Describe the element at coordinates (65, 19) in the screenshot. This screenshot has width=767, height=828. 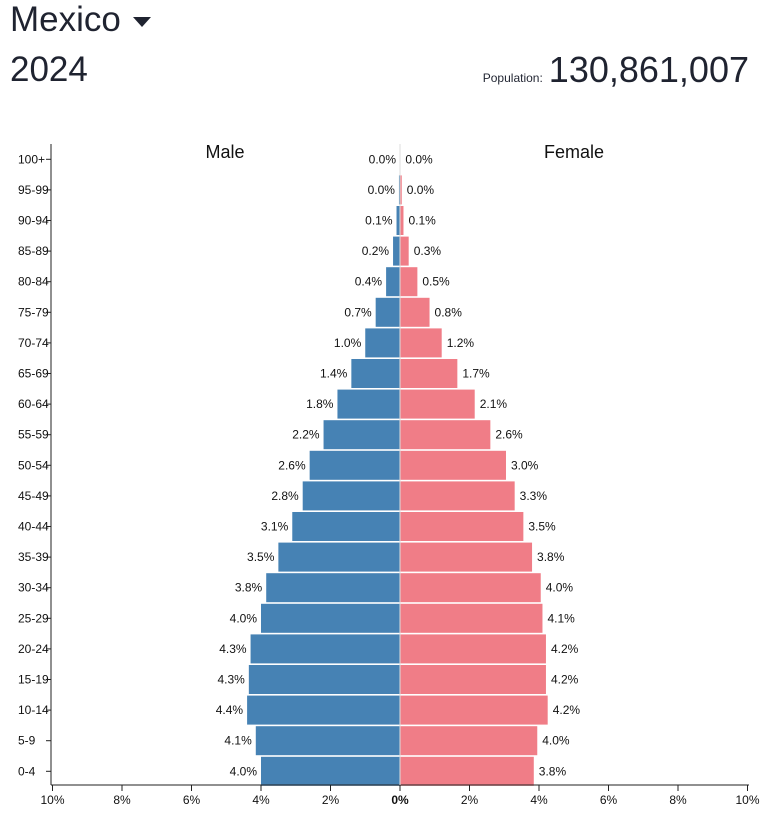
I see `country-name: Mexico` at that location.